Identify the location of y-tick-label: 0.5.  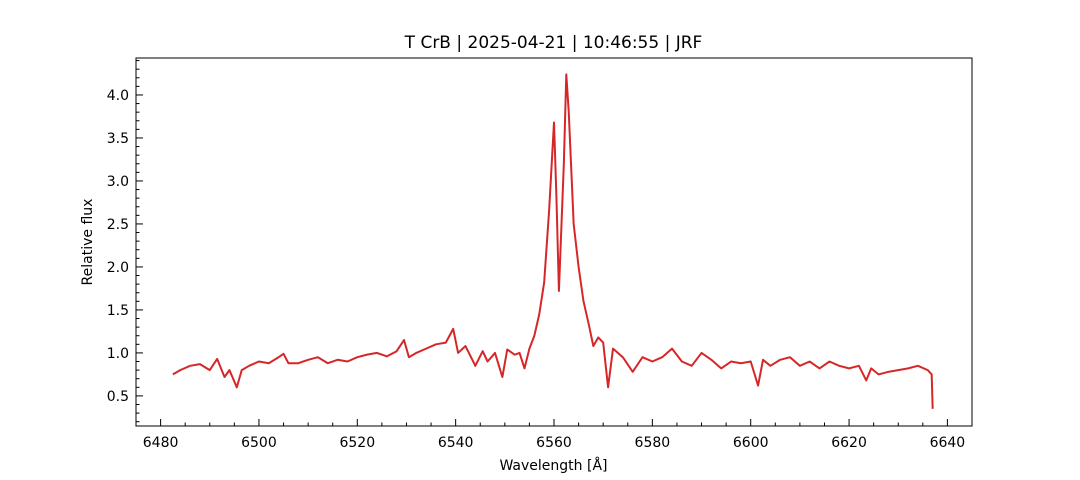
(118, 397).